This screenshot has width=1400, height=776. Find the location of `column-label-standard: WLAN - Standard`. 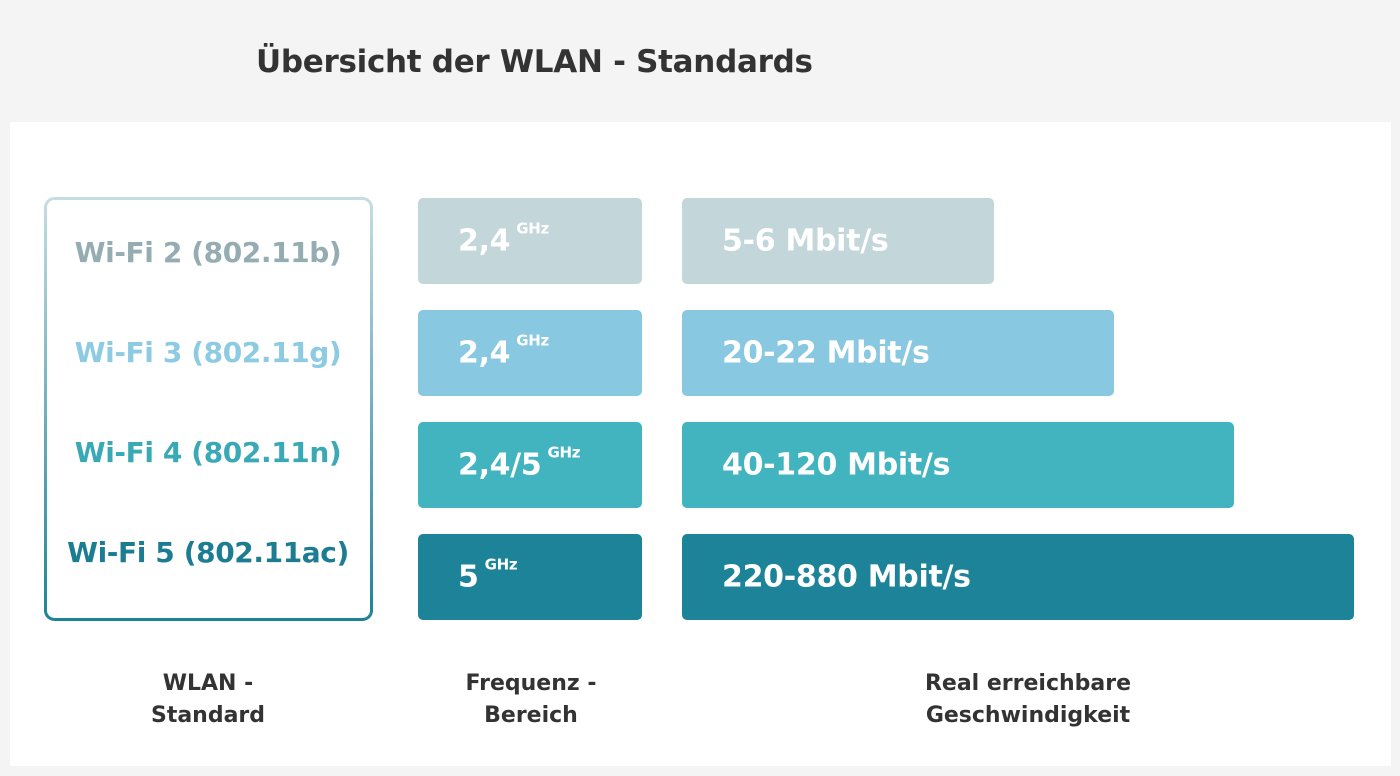

column-label-standard: WLAN - Standard is located at coordinates (208, 700).